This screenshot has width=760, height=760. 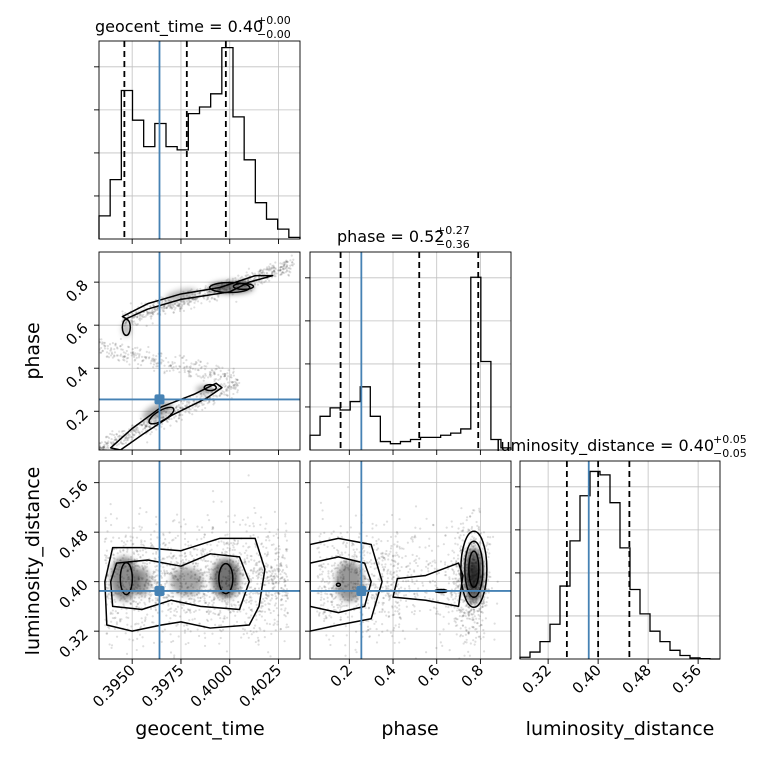 What do you see at coordinates (409, 729) in the screenshot?
I see `xlabel-phase: phase` at bounding box center [409, 729].